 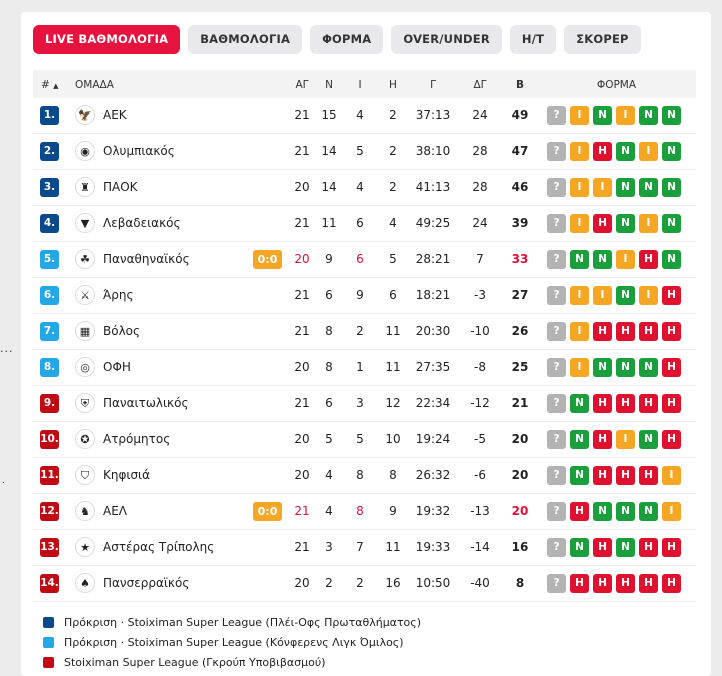 I want to click on team-name: Παναθηναϊκός, so click(x=146, y=259).